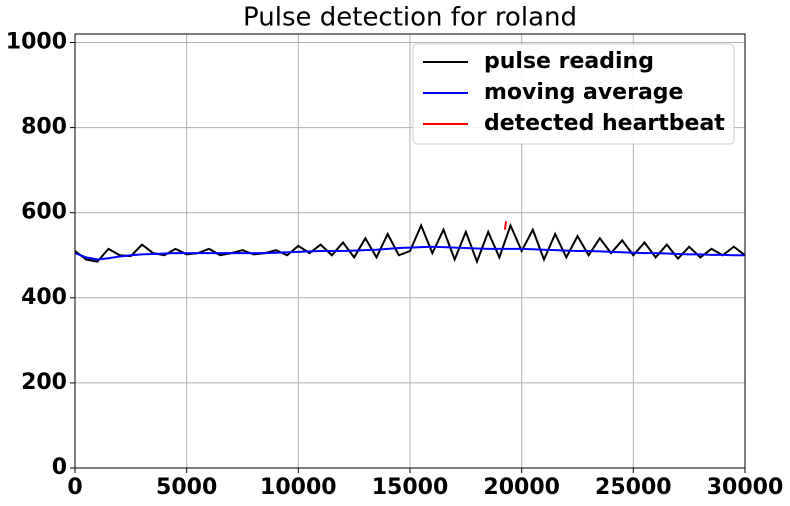 This screenshot has width=790, height=506. What do you see at coordinates (44, 382) in the screenshot?
I see `y-tick-label: 200` at bounding box center [44, 382].